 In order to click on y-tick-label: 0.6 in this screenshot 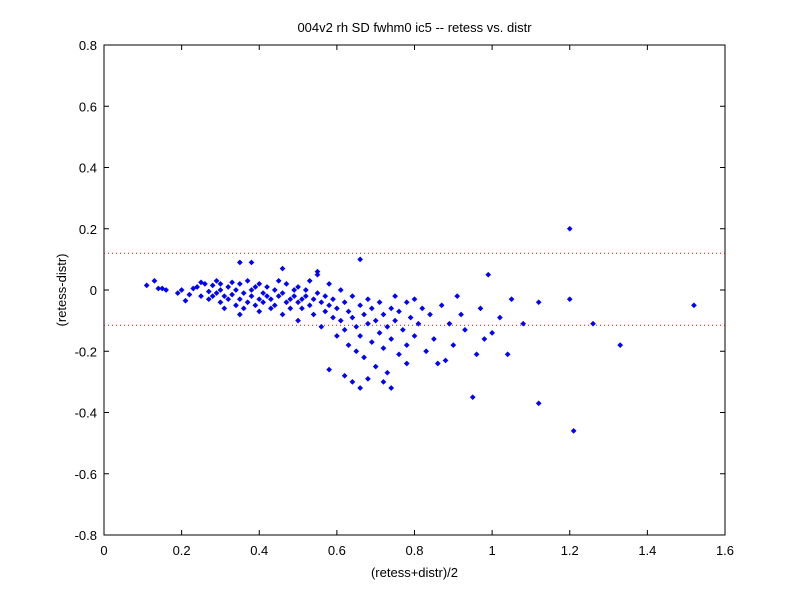, I will do `click(88, 106)`.